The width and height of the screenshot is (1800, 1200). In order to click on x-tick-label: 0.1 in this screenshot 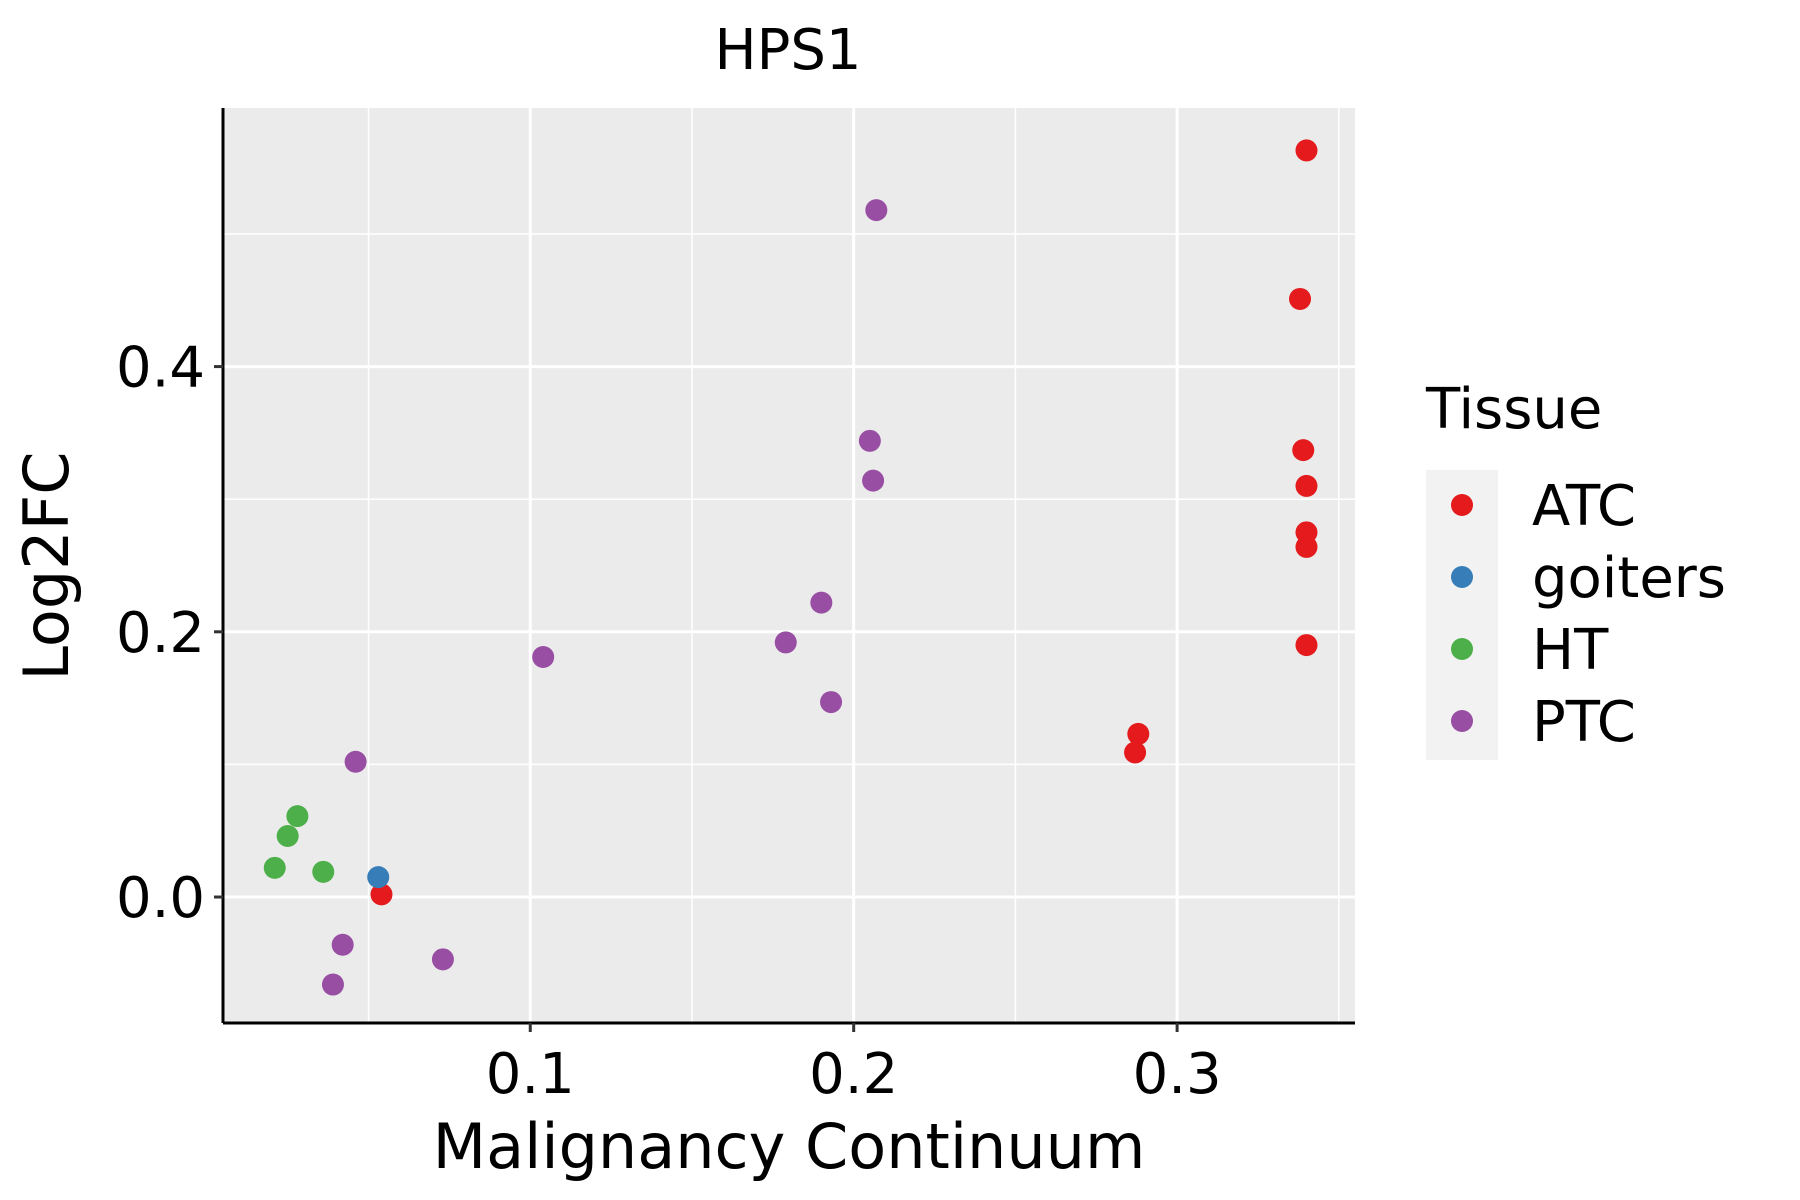, I will do `click(530, 1074)`.